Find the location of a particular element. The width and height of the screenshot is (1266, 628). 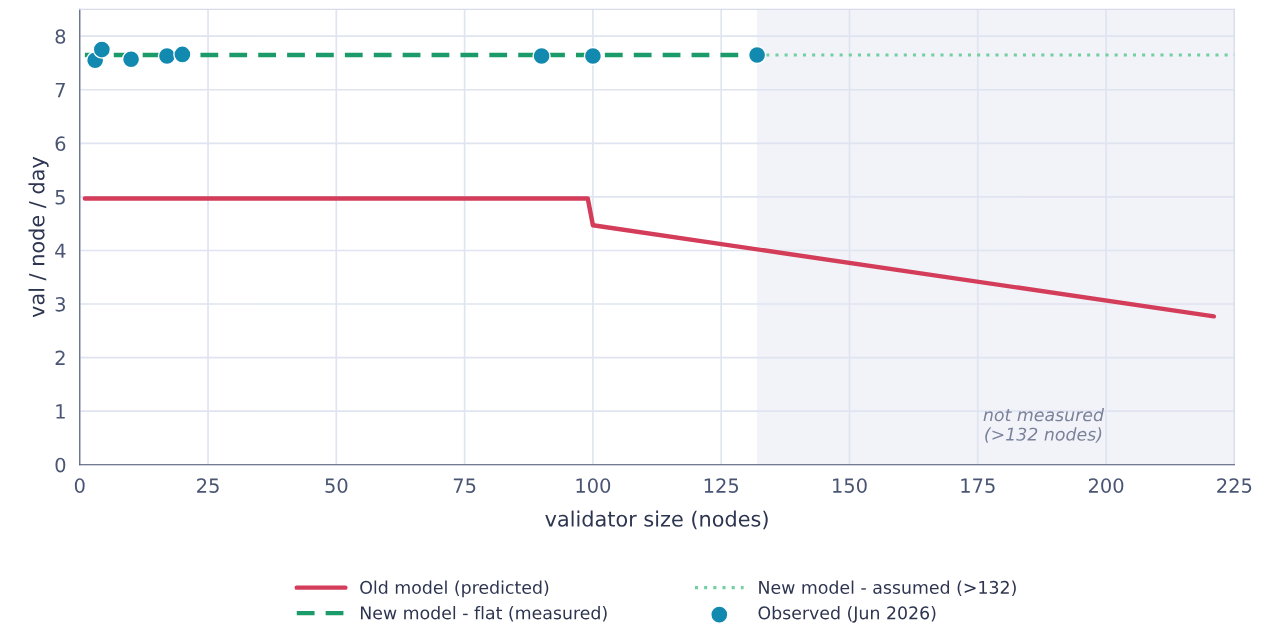

band-label: not measured (>132 nodes) is located at coordinates (1044, 425).